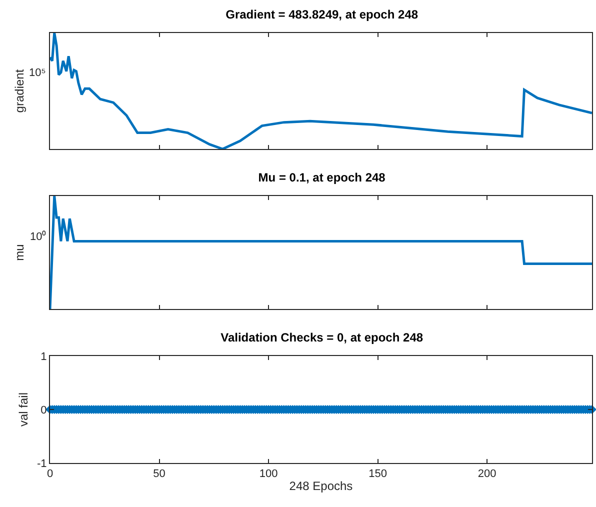  What do you see at coordinates (487, 474) in the screenshot?
I see `x-tick-label: 200` at bounding box center [487, 474].